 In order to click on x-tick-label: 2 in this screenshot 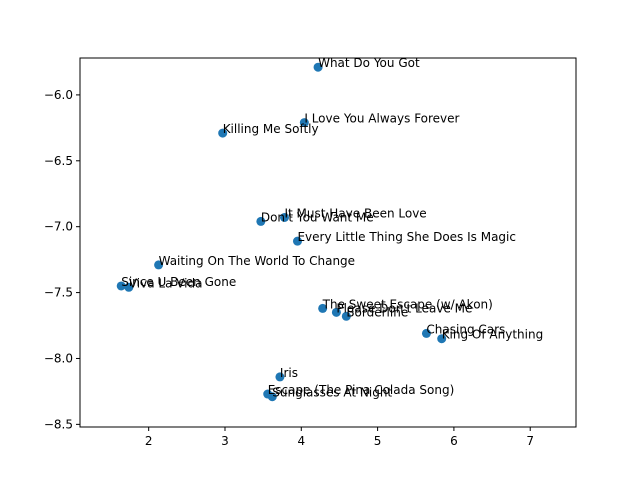, I will do `click(149, 441)`.